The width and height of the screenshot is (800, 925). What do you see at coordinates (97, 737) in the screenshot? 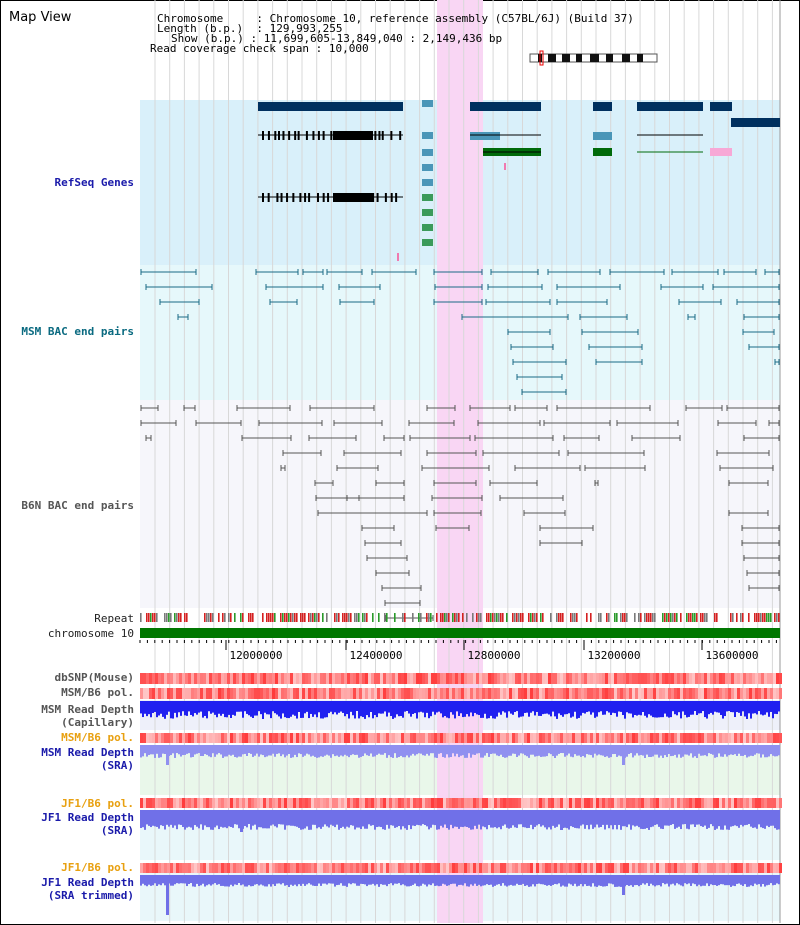
I see `track-label-msm-b6-pol-2: MSM/B6 pol.` at bounding box center [97, 737].